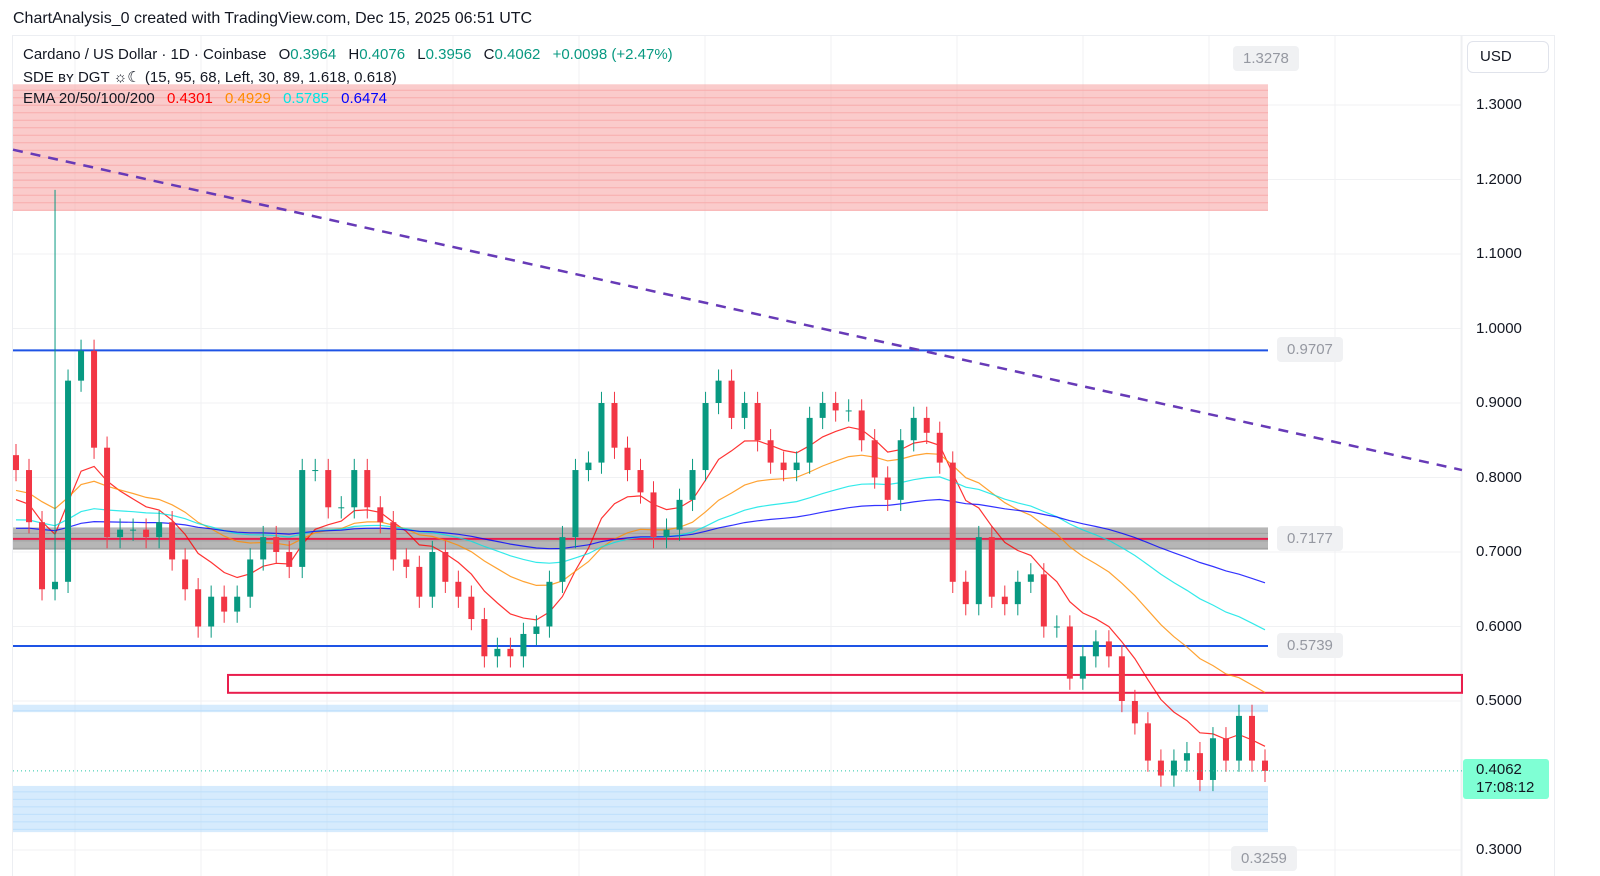  Describe the element at coordinates (448, 54) in the screenshot. I see `low-value: 0.3956` at that location.